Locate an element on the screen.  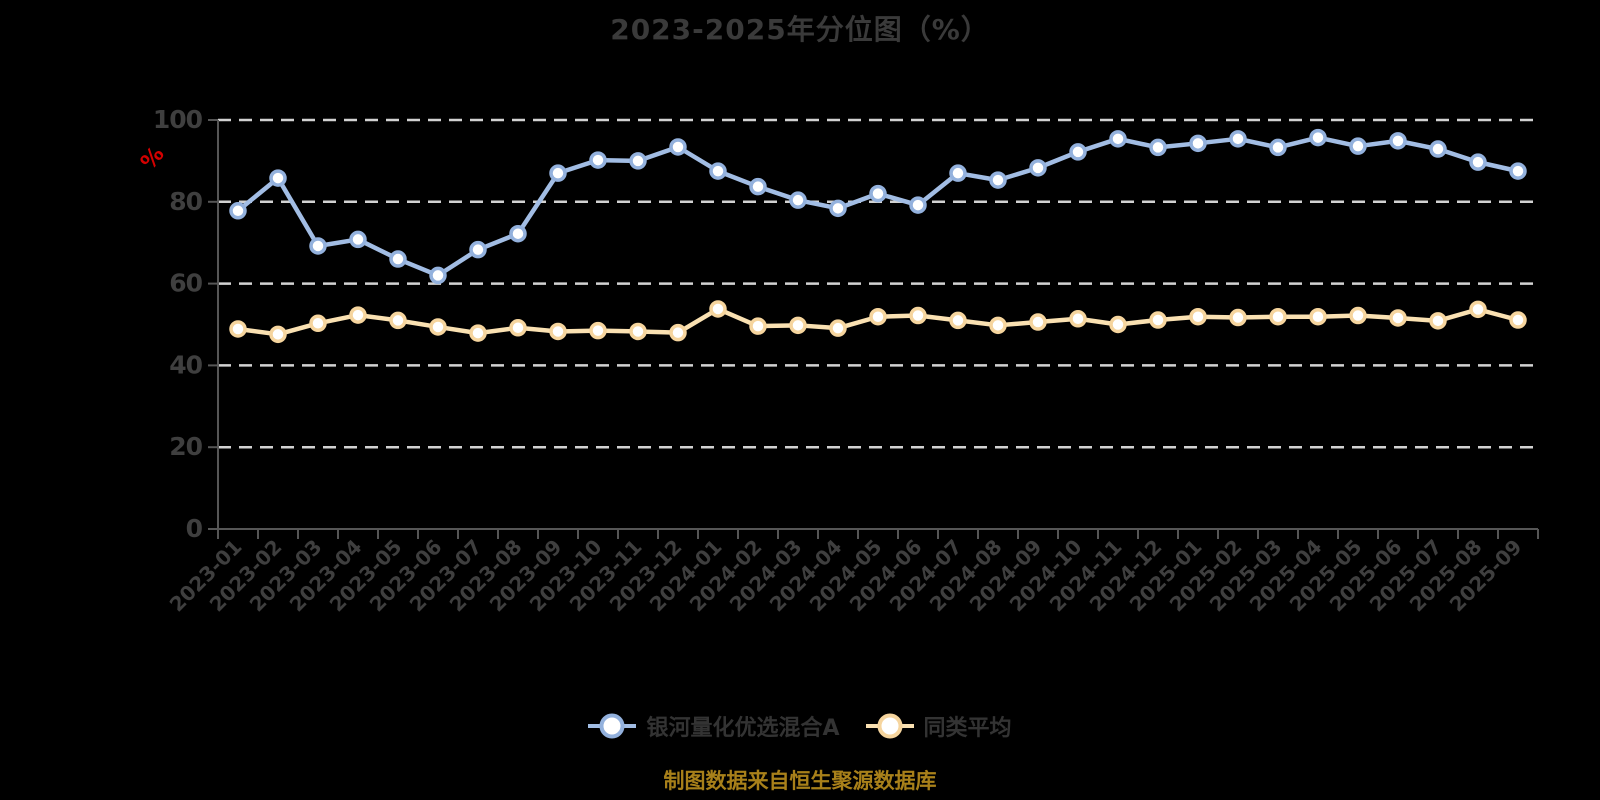
y-tick-label: 0 is located at coordinates (194, 528).